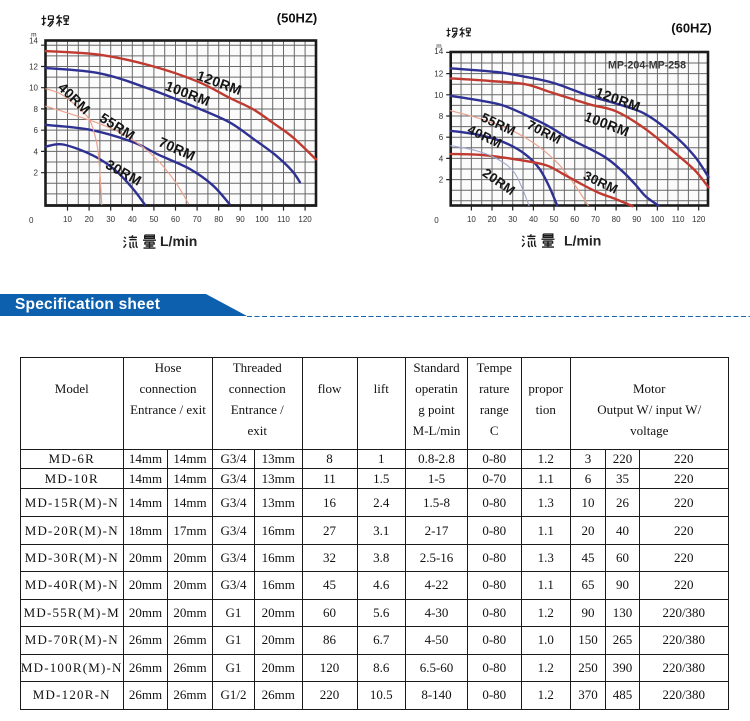 The image size is (750, 721). What do you see at coordinates (297, 18) in the screenshot?
I see `svg-text: (50HZ)` at bounding box center [297, 18].